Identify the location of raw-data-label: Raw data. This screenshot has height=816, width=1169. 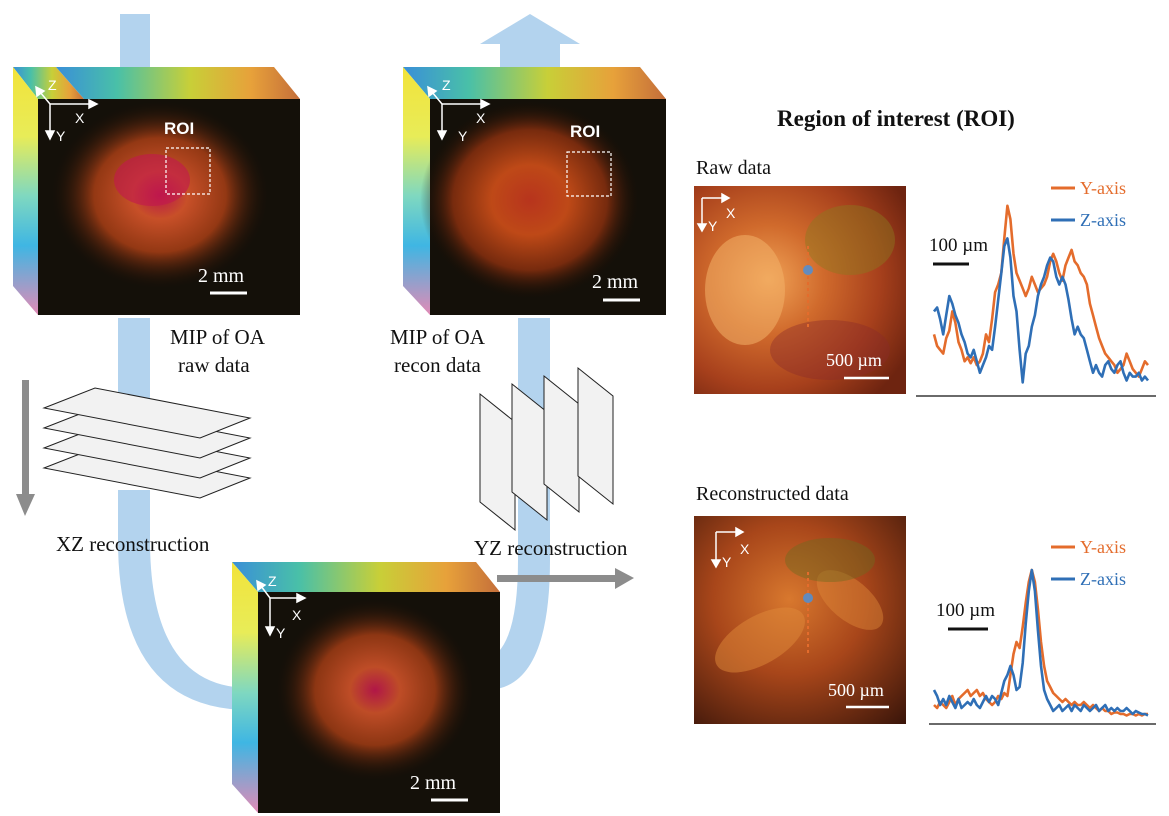
(733, 168).